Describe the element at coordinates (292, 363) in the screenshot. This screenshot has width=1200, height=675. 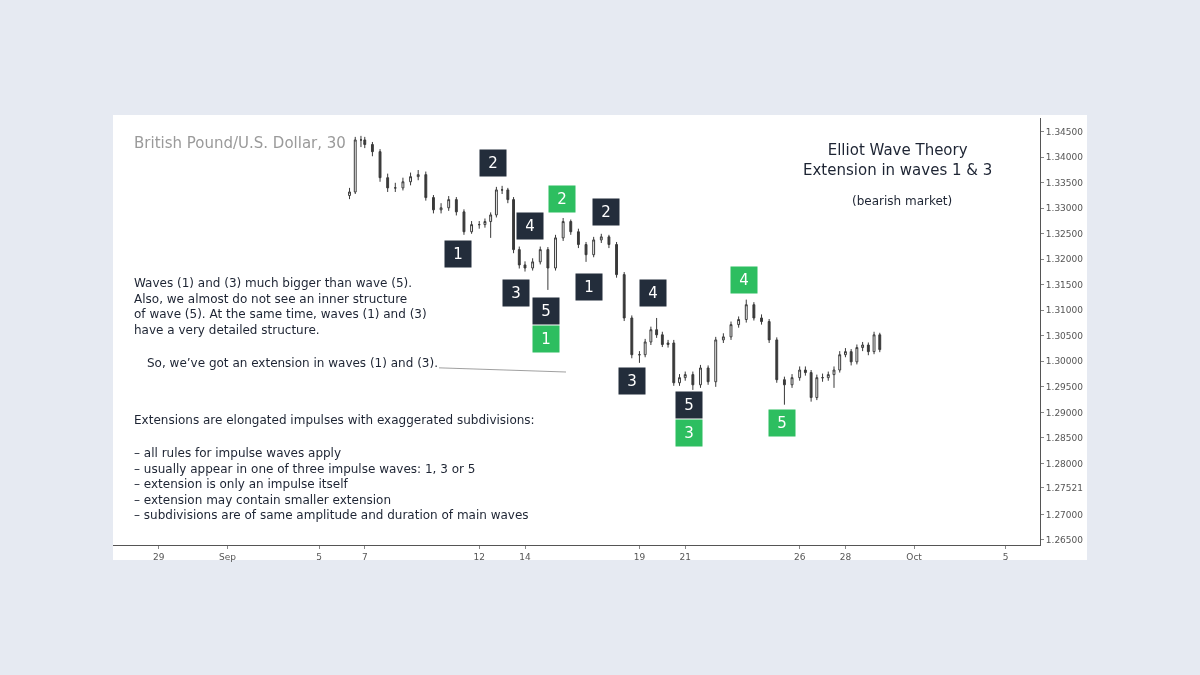
I see `annotation: So, we’ve got an extension in waves (1) and (3).` at that location.